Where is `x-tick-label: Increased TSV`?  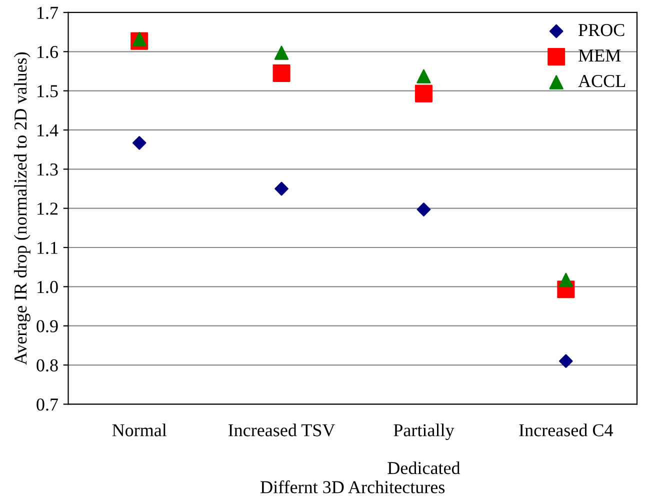 x-tick-label: Increased TSV is located at coordinates (282, 430).